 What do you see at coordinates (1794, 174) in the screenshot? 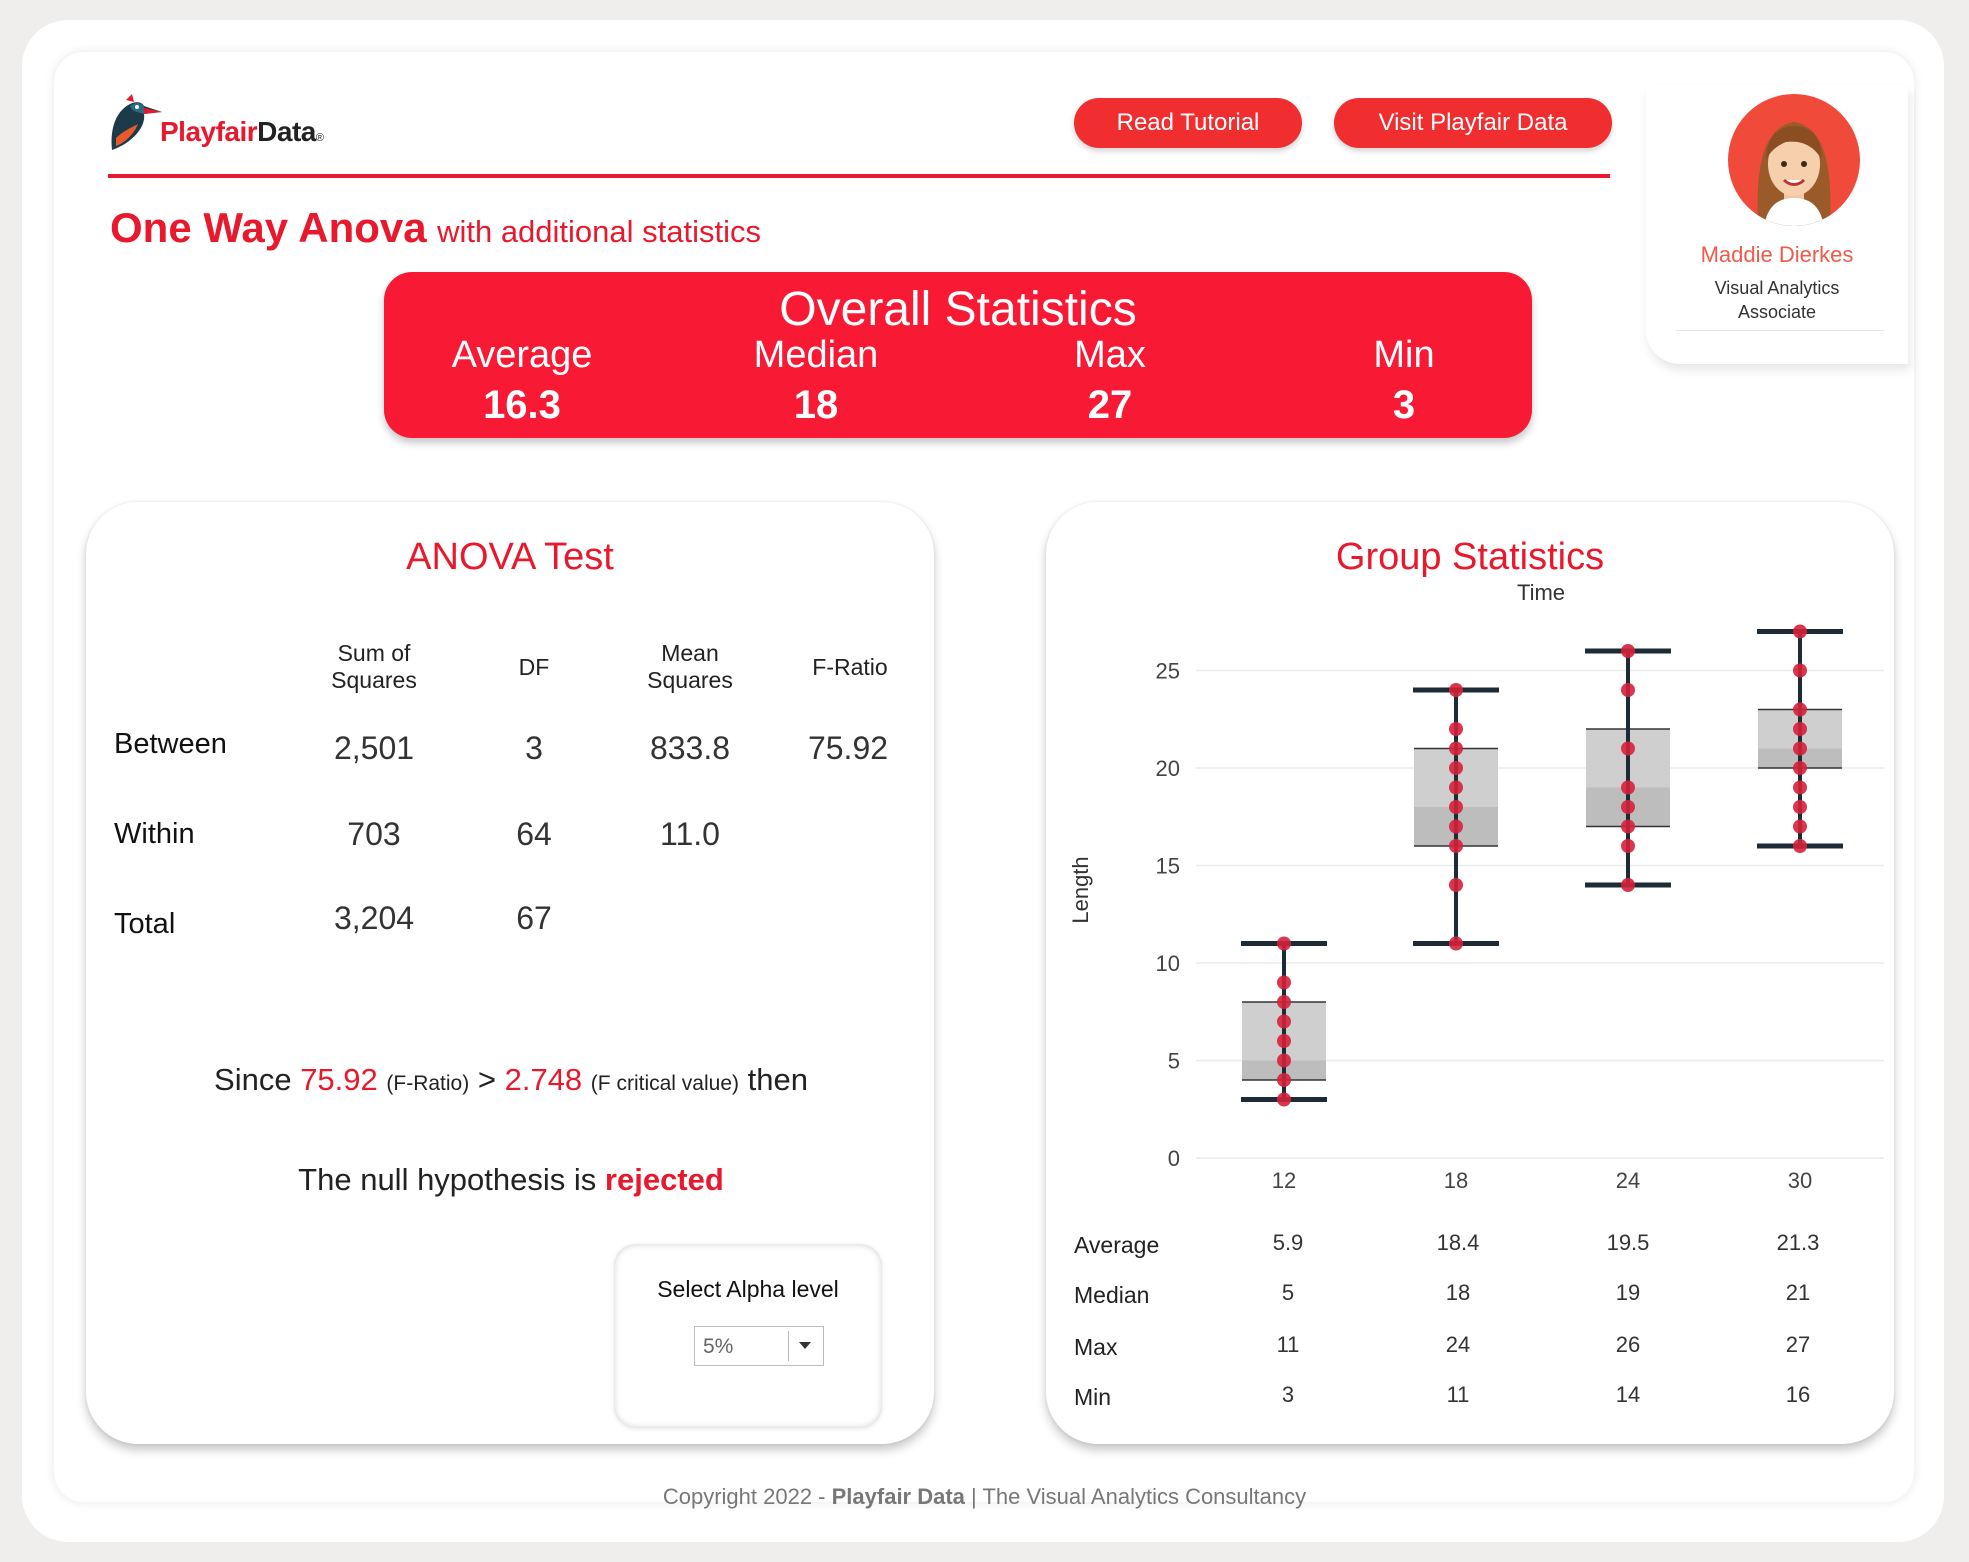
I see `avatar-portrait-icon` at bounding box center [1794, 174].